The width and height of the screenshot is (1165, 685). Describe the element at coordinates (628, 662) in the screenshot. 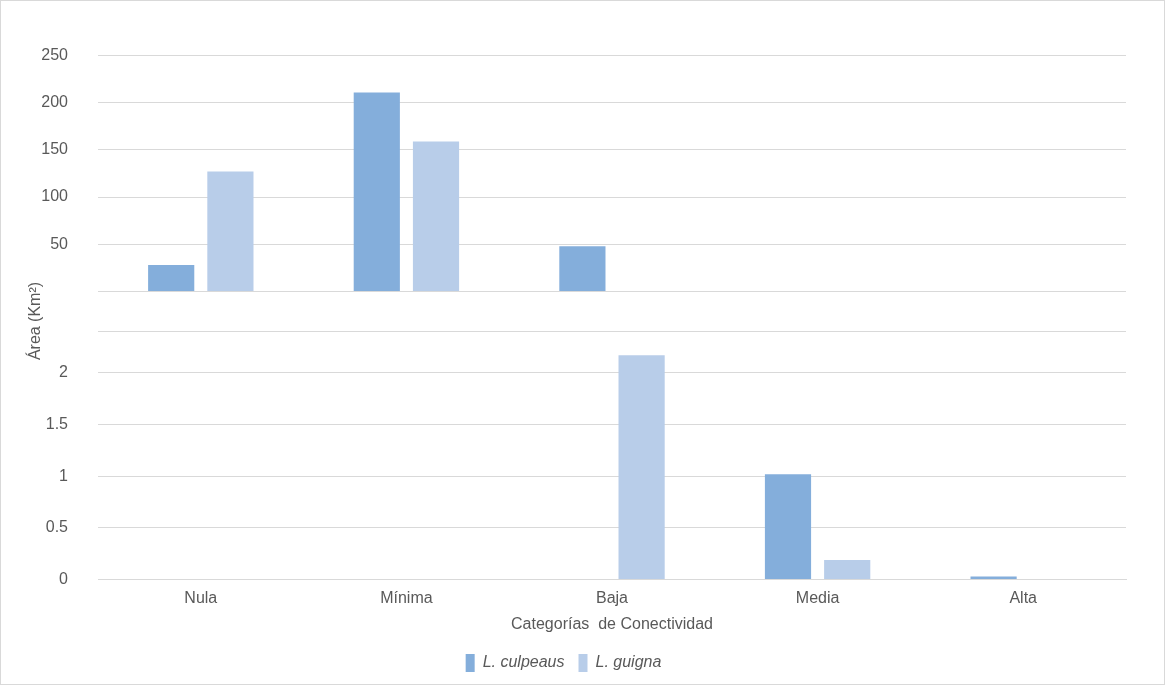

I see `legend-label: L. guigna` at that location.